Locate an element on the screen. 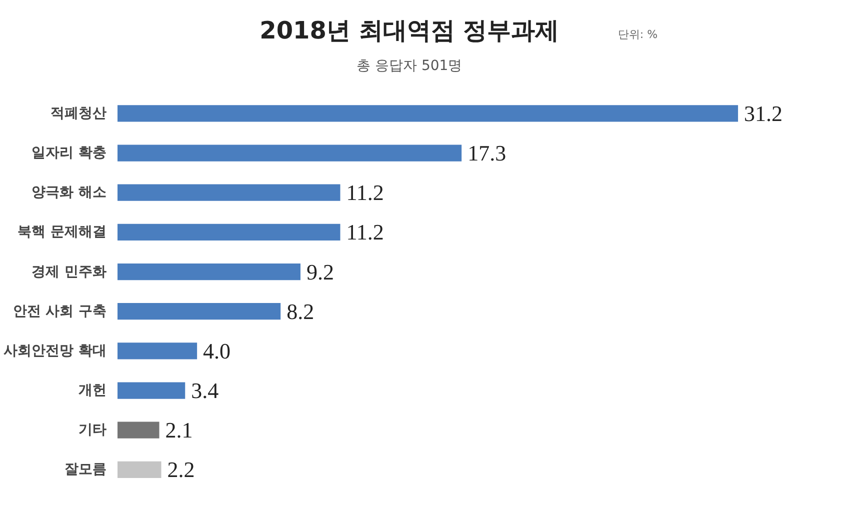 This screenshot has height=509, width=842. data-label: 3.4 is located at coordinates (205, 391).